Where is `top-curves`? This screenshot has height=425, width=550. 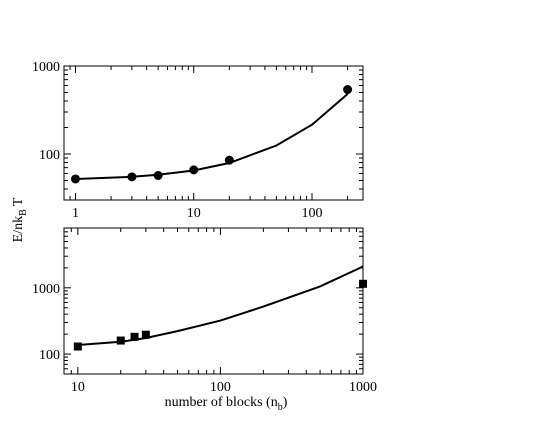 top-curves is located at coordinates (212, 136).